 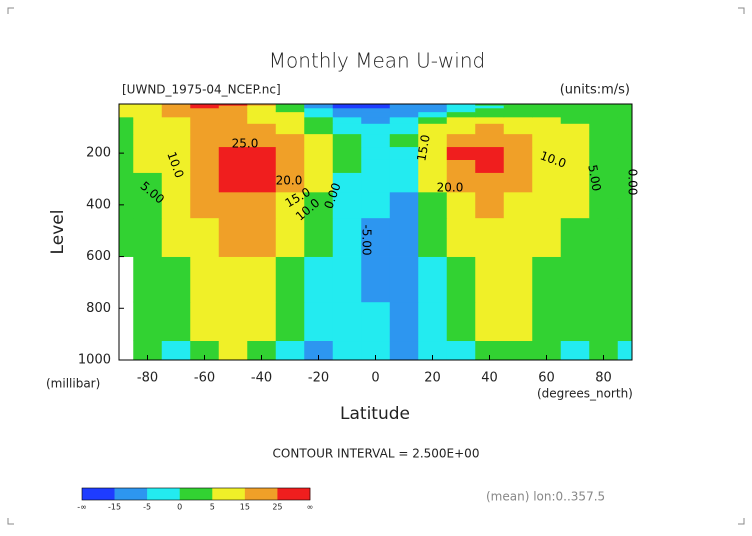 I want to click on footer: CONTOUR INTERVAL = 2.500E+00, so click(x=376, y=454).